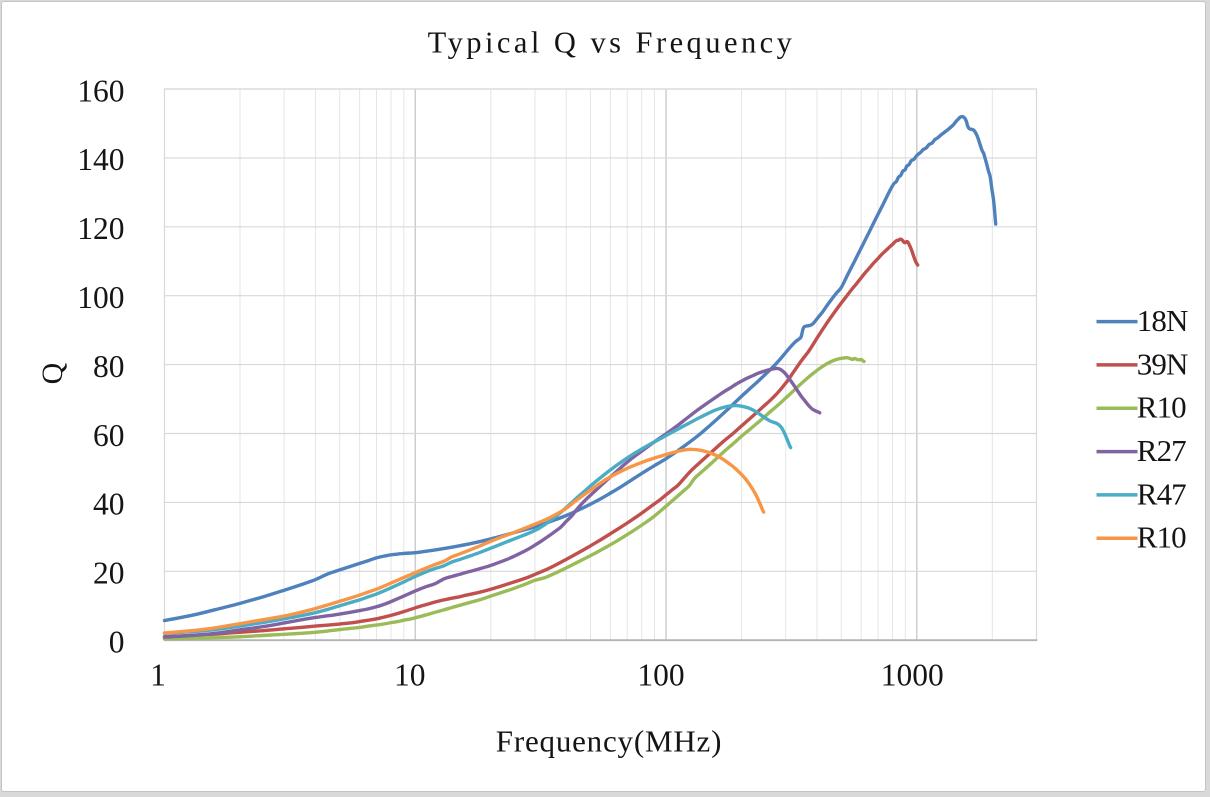 This screenshot has height=797, width=1210. What do you see at coordinates (100, 90) in the screenshot?
I see `svg-text: 160` at bounding box center [100, 90].